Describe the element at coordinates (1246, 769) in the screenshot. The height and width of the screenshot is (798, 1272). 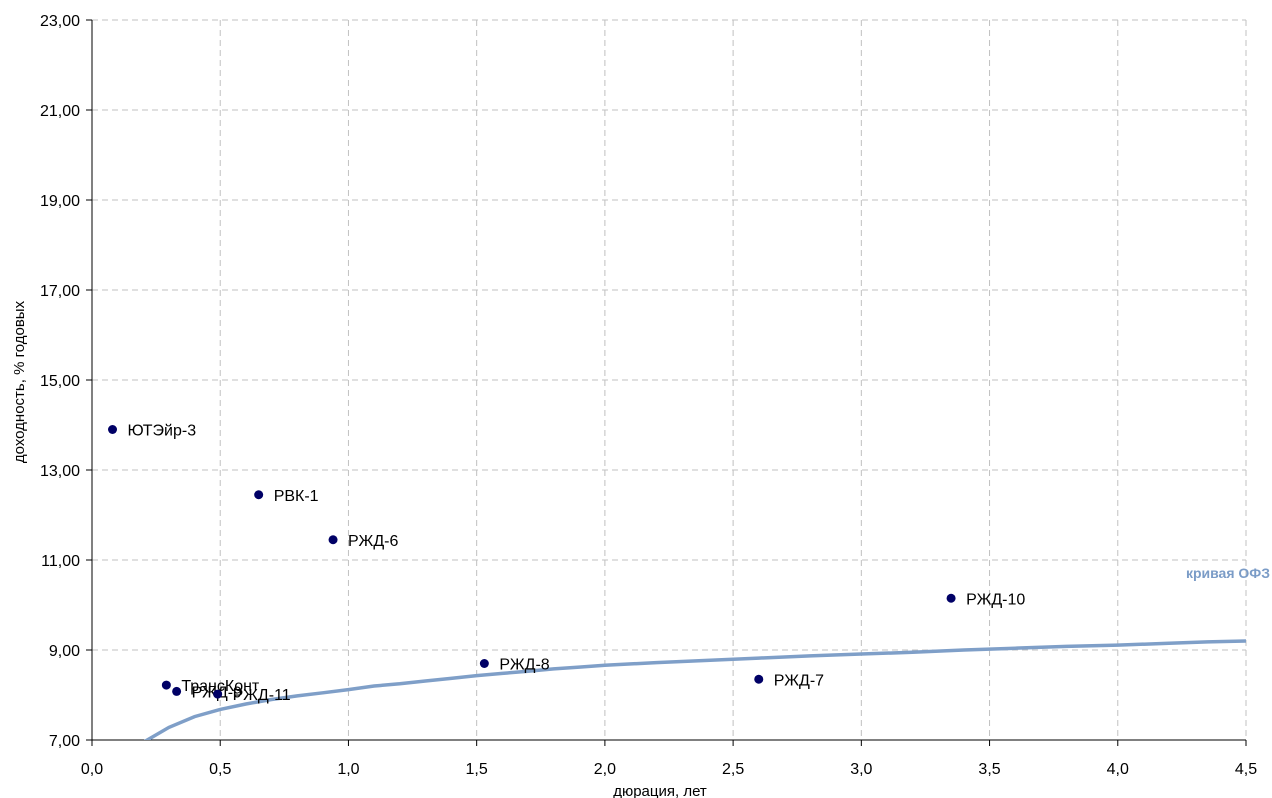
I see `x-tick-label: 4,5` at that location.